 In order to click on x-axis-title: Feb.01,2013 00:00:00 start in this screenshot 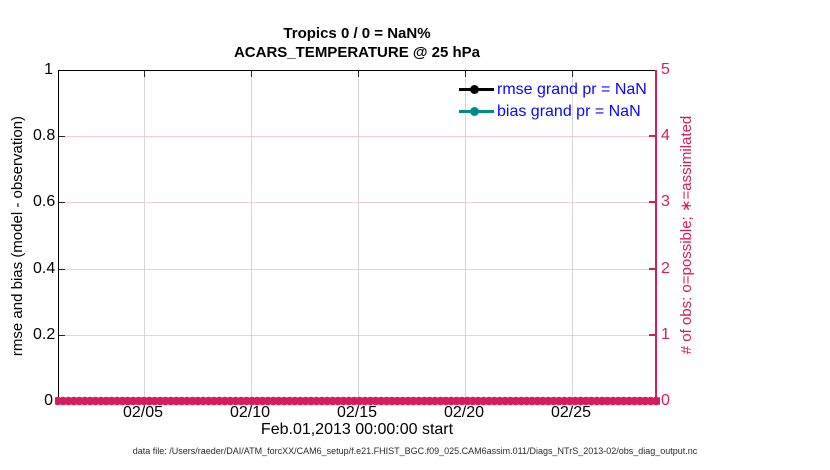, I will do `click(357, 429)`.